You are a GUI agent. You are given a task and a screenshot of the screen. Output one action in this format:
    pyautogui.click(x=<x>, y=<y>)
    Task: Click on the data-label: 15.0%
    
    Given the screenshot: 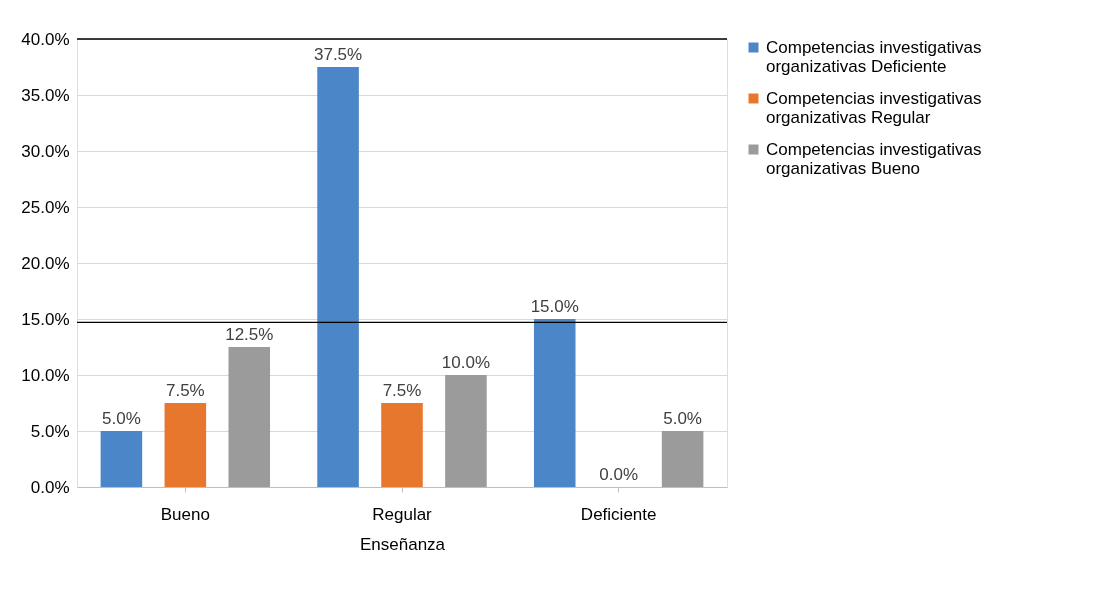 What is the action you would take?
    pyautogui.click(x=554, y=306)
    